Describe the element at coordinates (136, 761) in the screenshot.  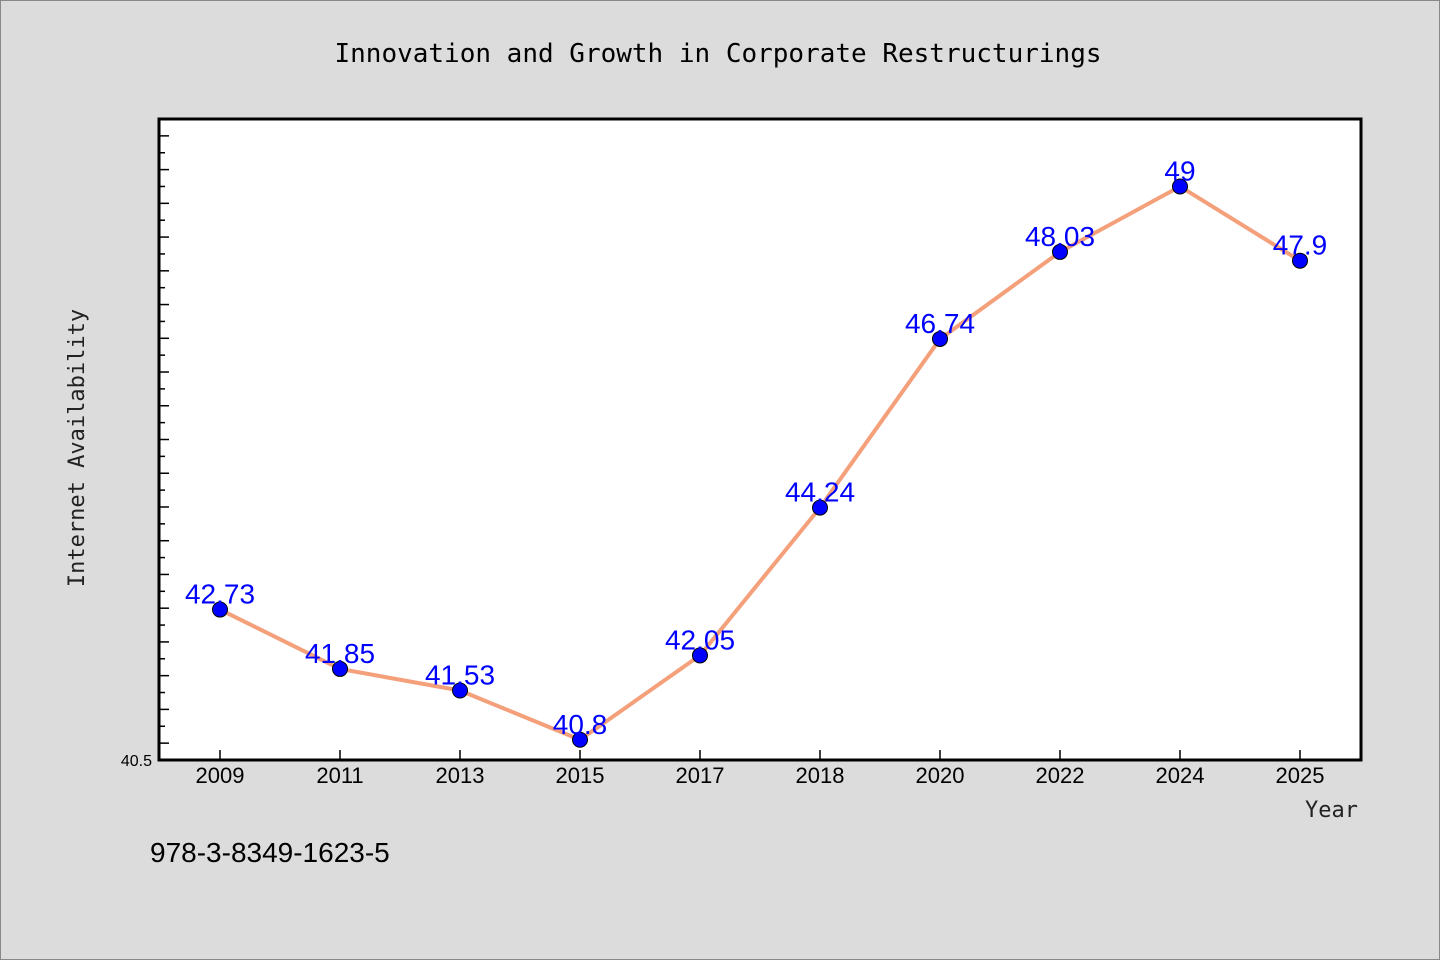
I see `y-tick-label-min: 40.5` at that location.